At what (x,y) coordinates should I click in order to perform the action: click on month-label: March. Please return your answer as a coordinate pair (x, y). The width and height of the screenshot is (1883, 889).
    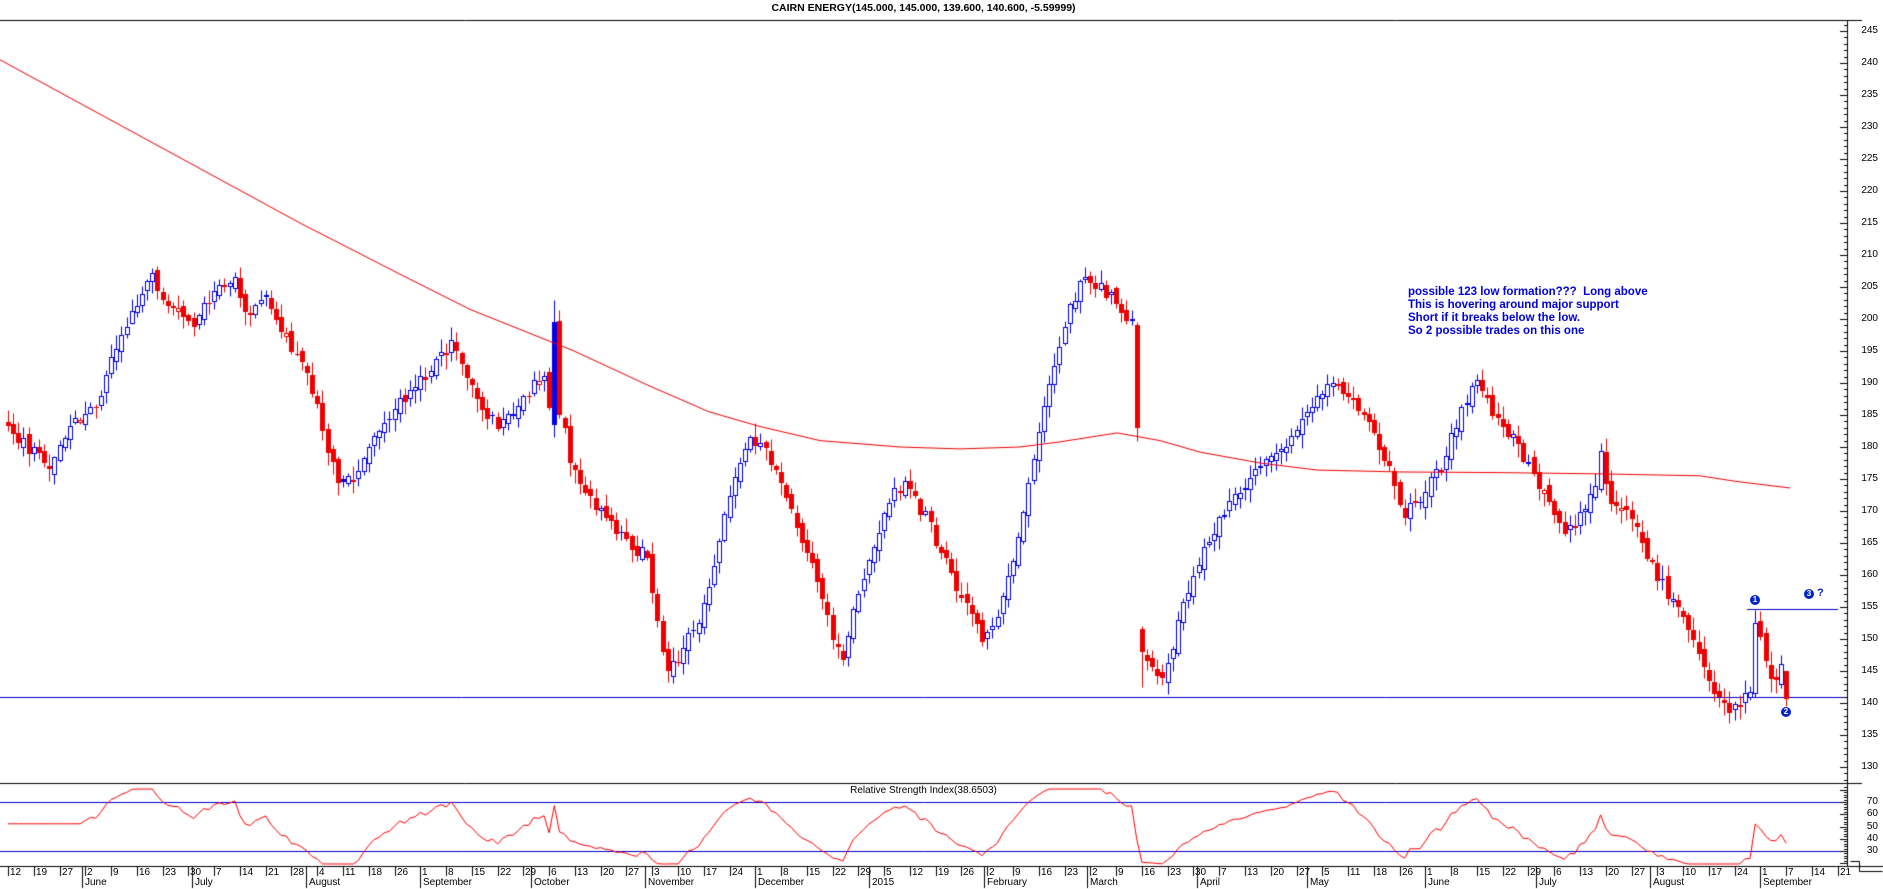
    Looking at the image, I should click on (1104, 882).